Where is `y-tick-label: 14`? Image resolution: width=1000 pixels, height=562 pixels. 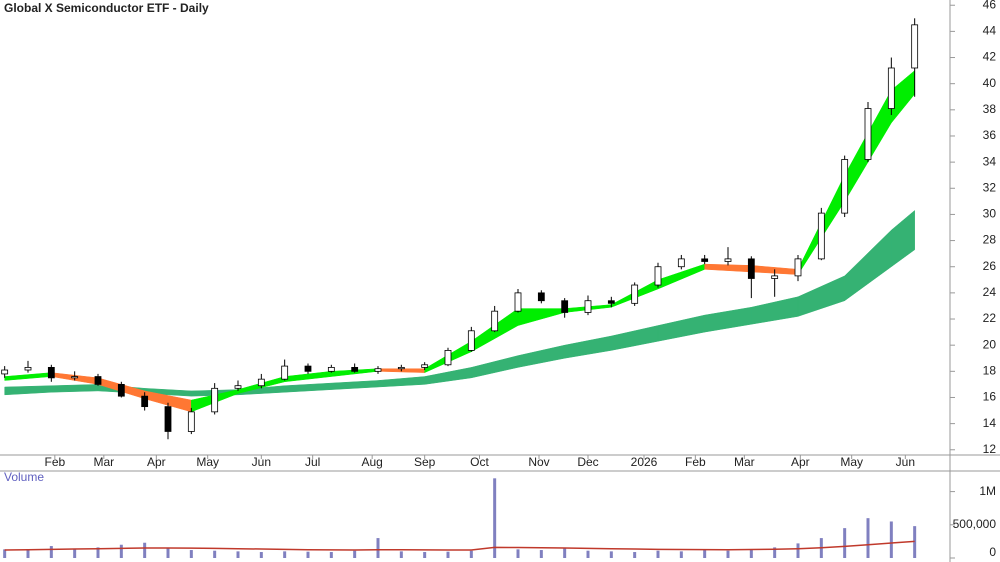 y-tick-label: 14 is located at coordinates (990, 423).